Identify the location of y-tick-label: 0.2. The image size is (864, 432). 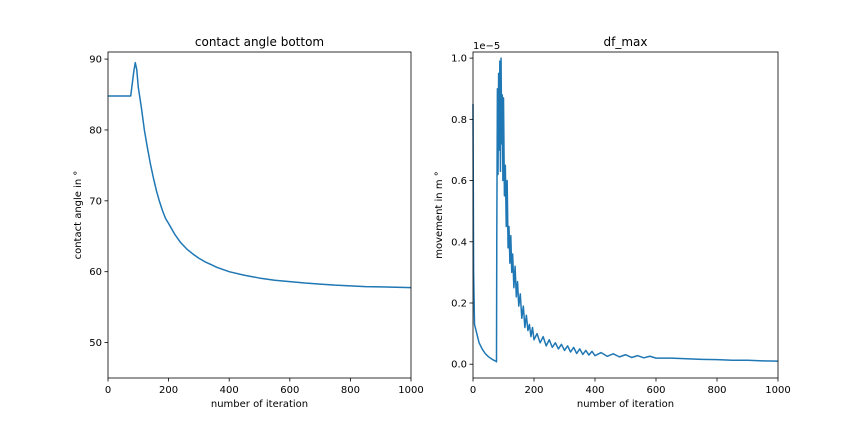
(459, 304).